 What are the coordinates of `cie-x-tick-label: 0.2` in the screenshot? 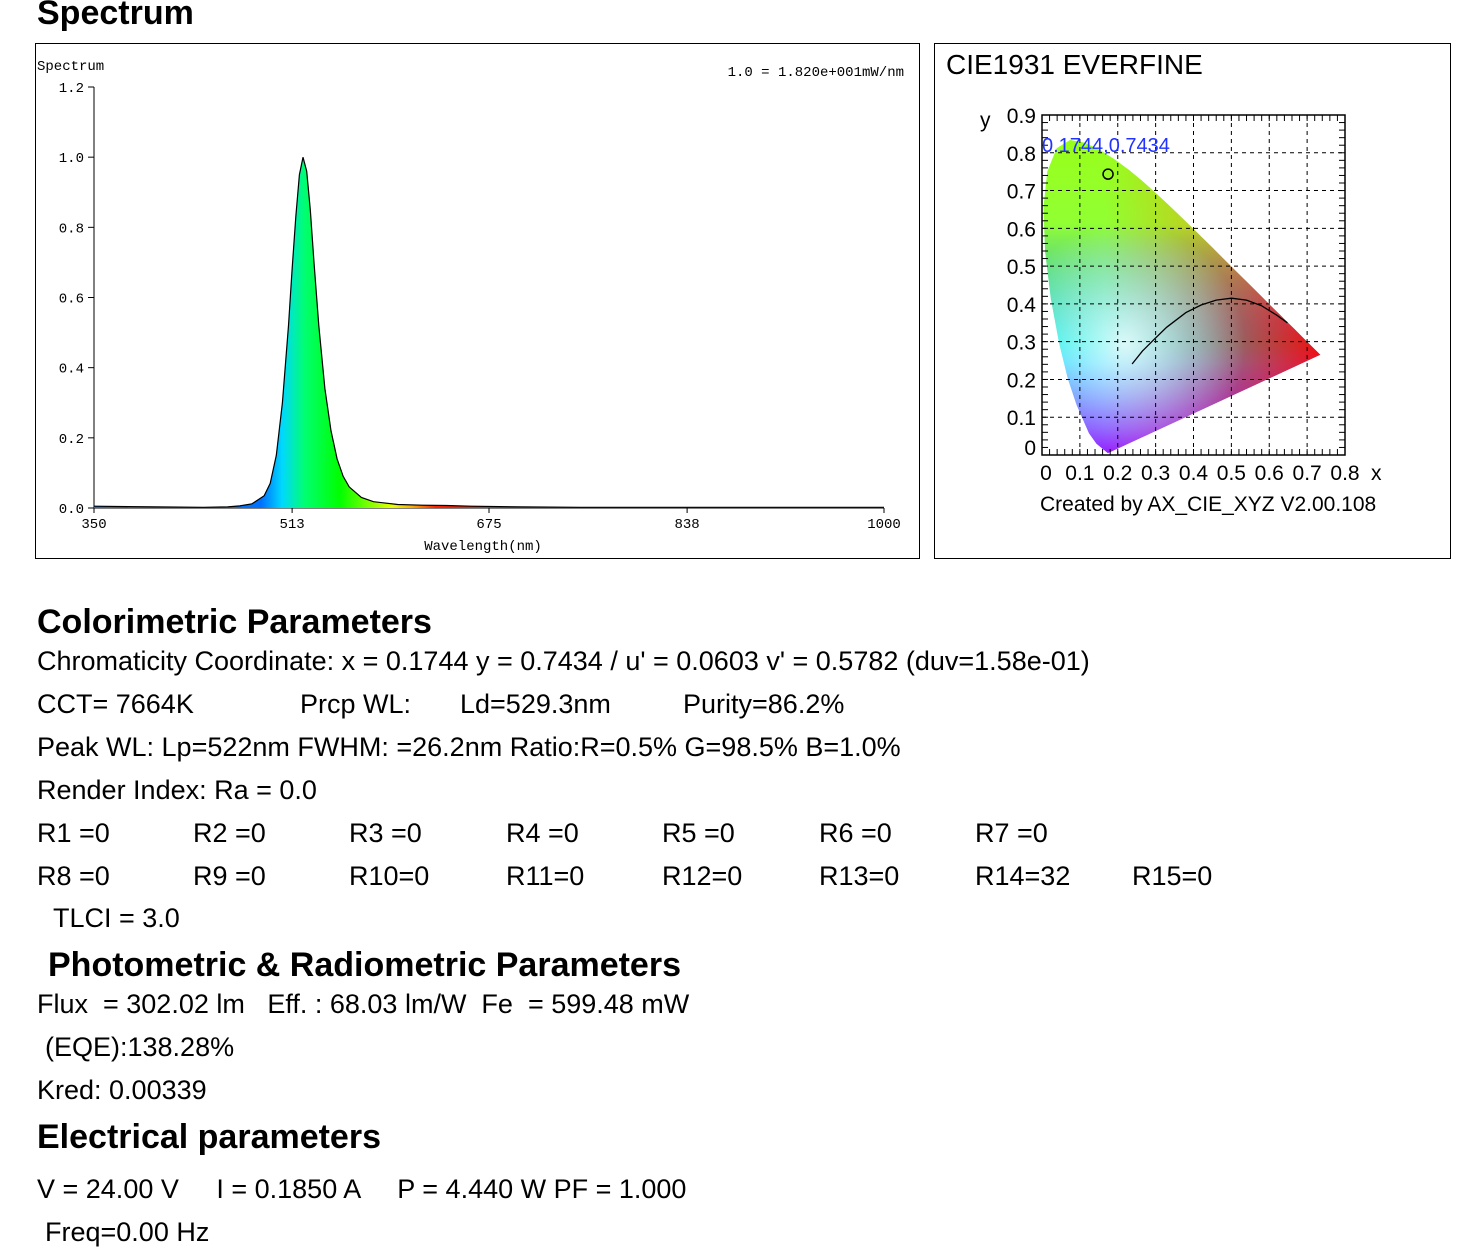 It's located at (1117, 473).